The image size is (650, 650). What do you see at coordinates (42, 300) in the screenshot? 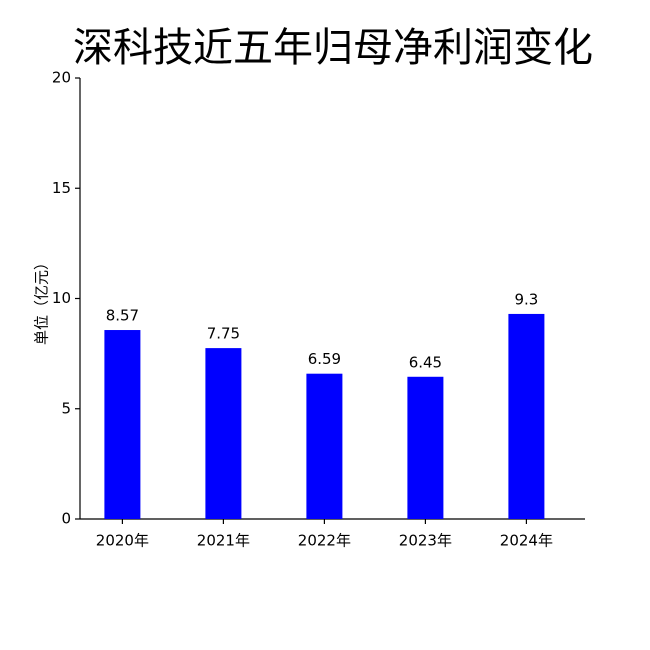
I see `y-axis-label: 单位（亿元）` at bounding box center [42, 300].